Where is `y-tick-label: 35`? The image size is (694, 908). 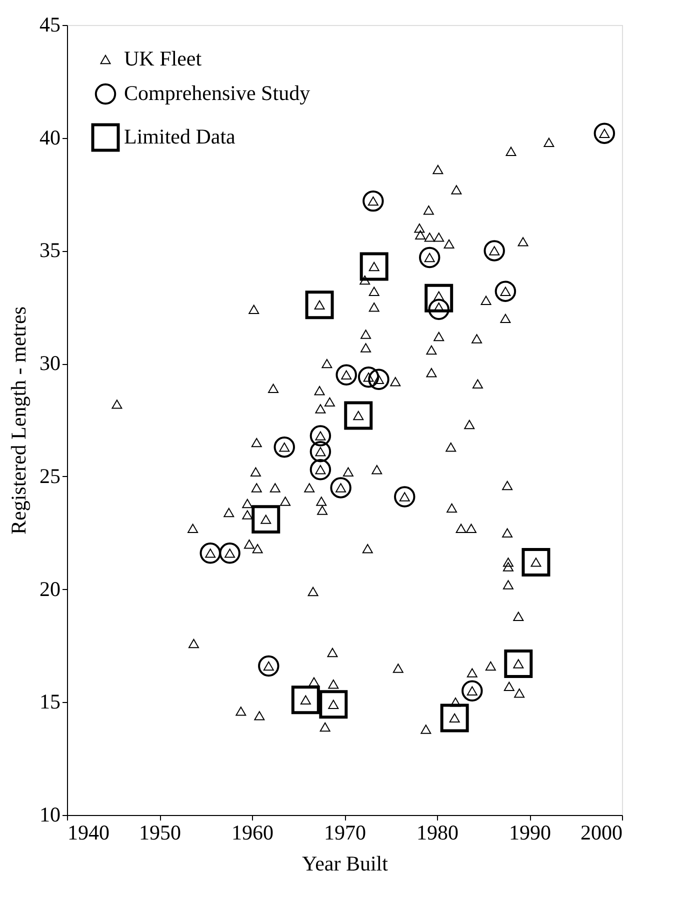
y-tick-label: 35 is located at coordinates (50, 250).